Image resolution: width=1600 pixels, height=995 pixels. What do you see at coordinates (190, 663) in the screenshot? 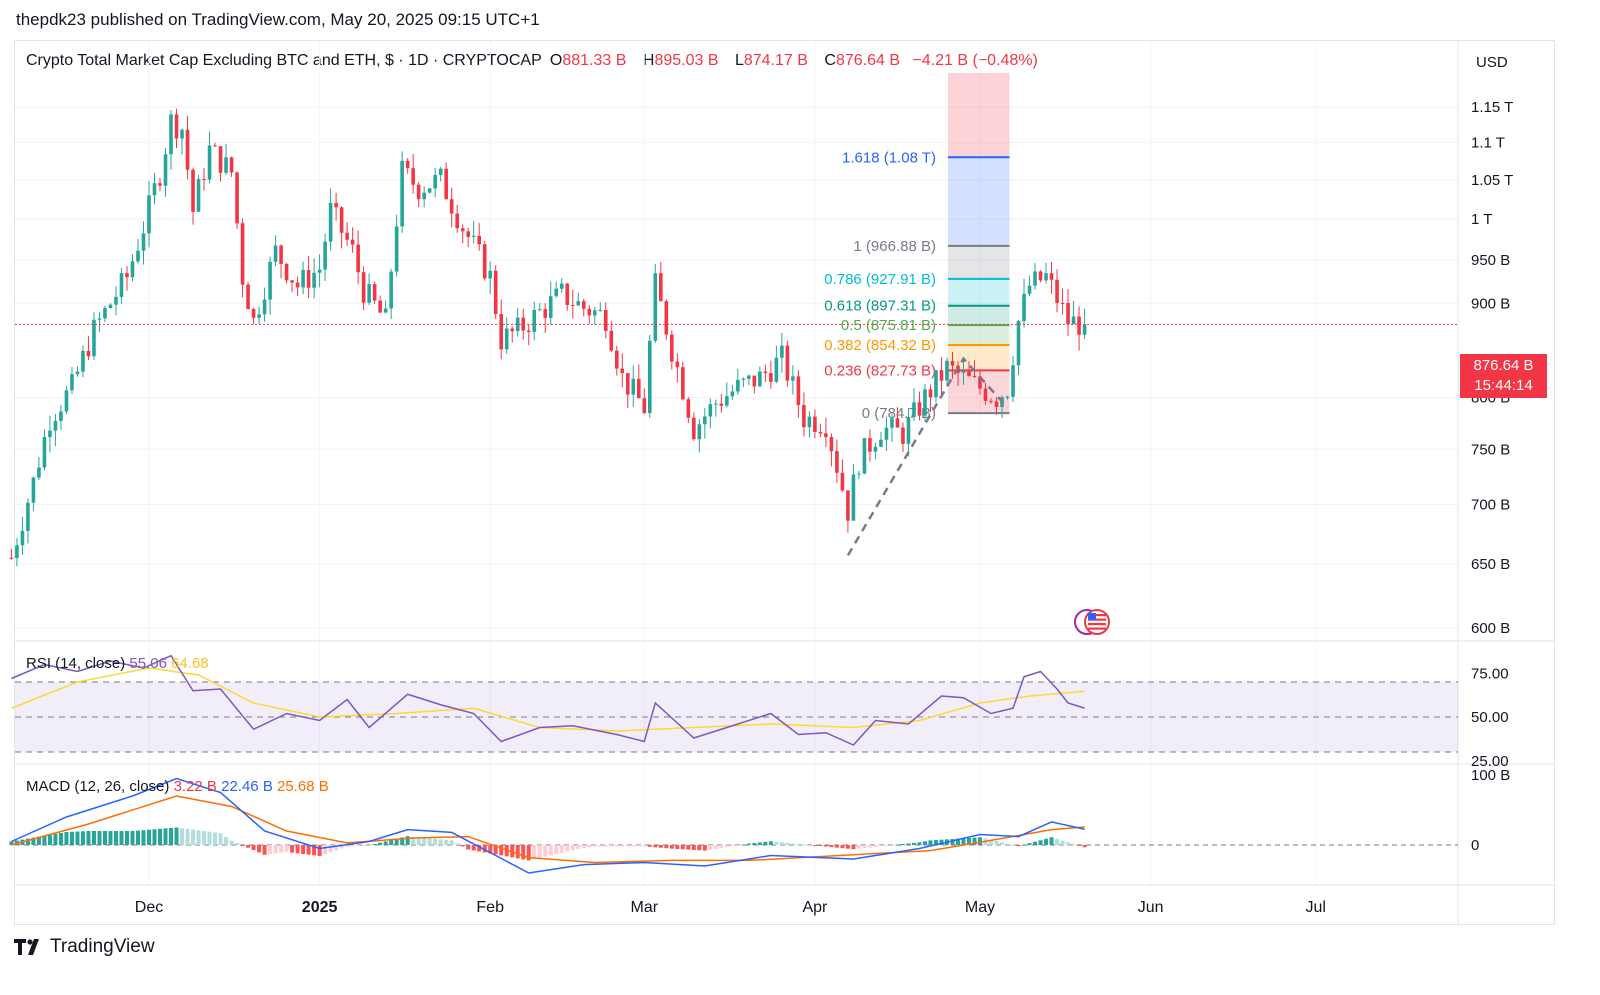
I see `rsi-ma-value: 64.68` at bounding box center [190, 663].